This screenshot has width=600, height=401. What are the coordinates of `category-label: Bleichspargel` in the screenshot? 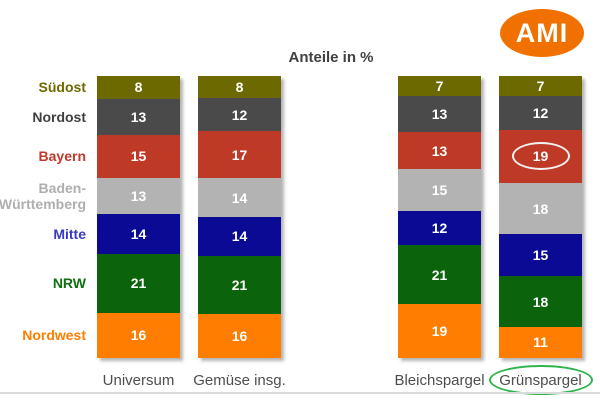 It's located at (440, 380).